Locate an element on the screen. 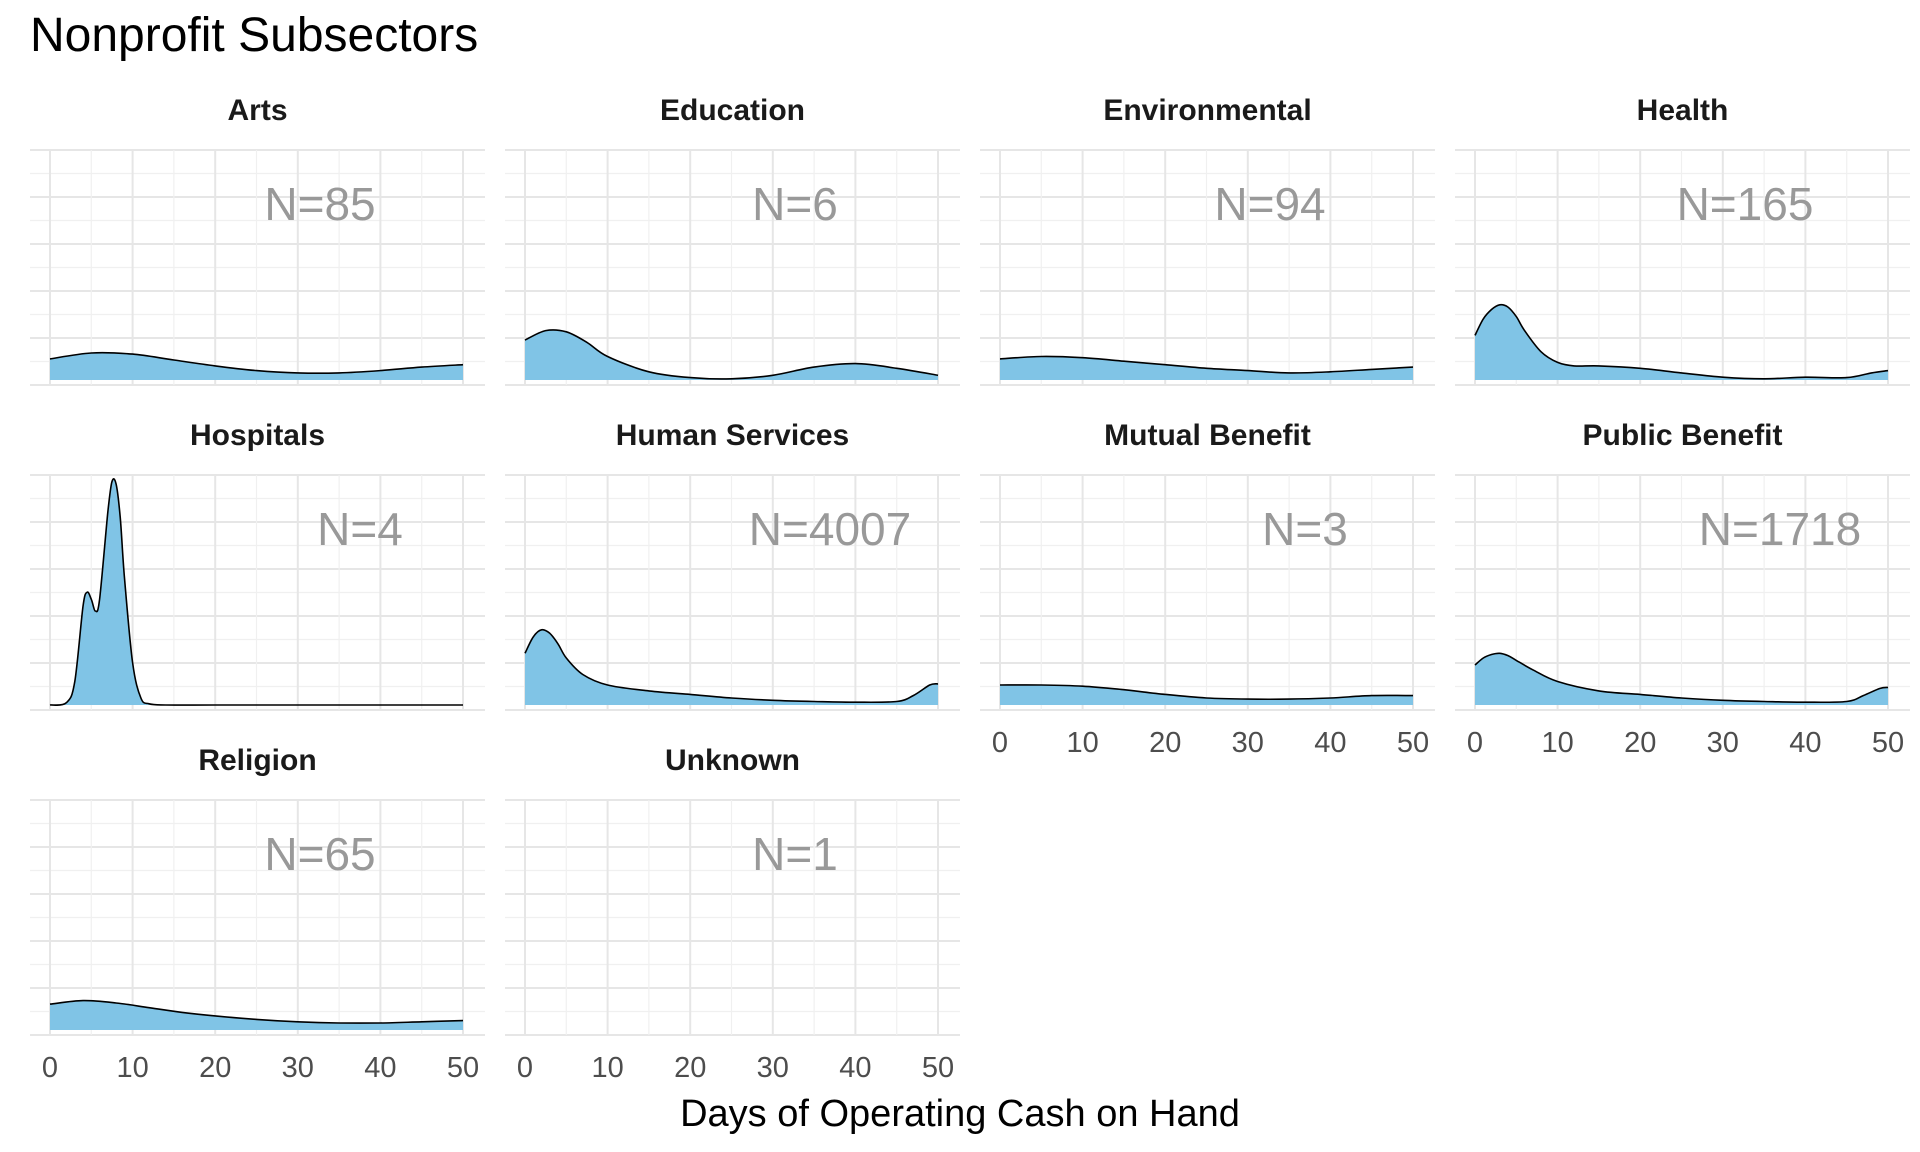  facet-strip-religion: Religion is located at coordinates (257, 760).